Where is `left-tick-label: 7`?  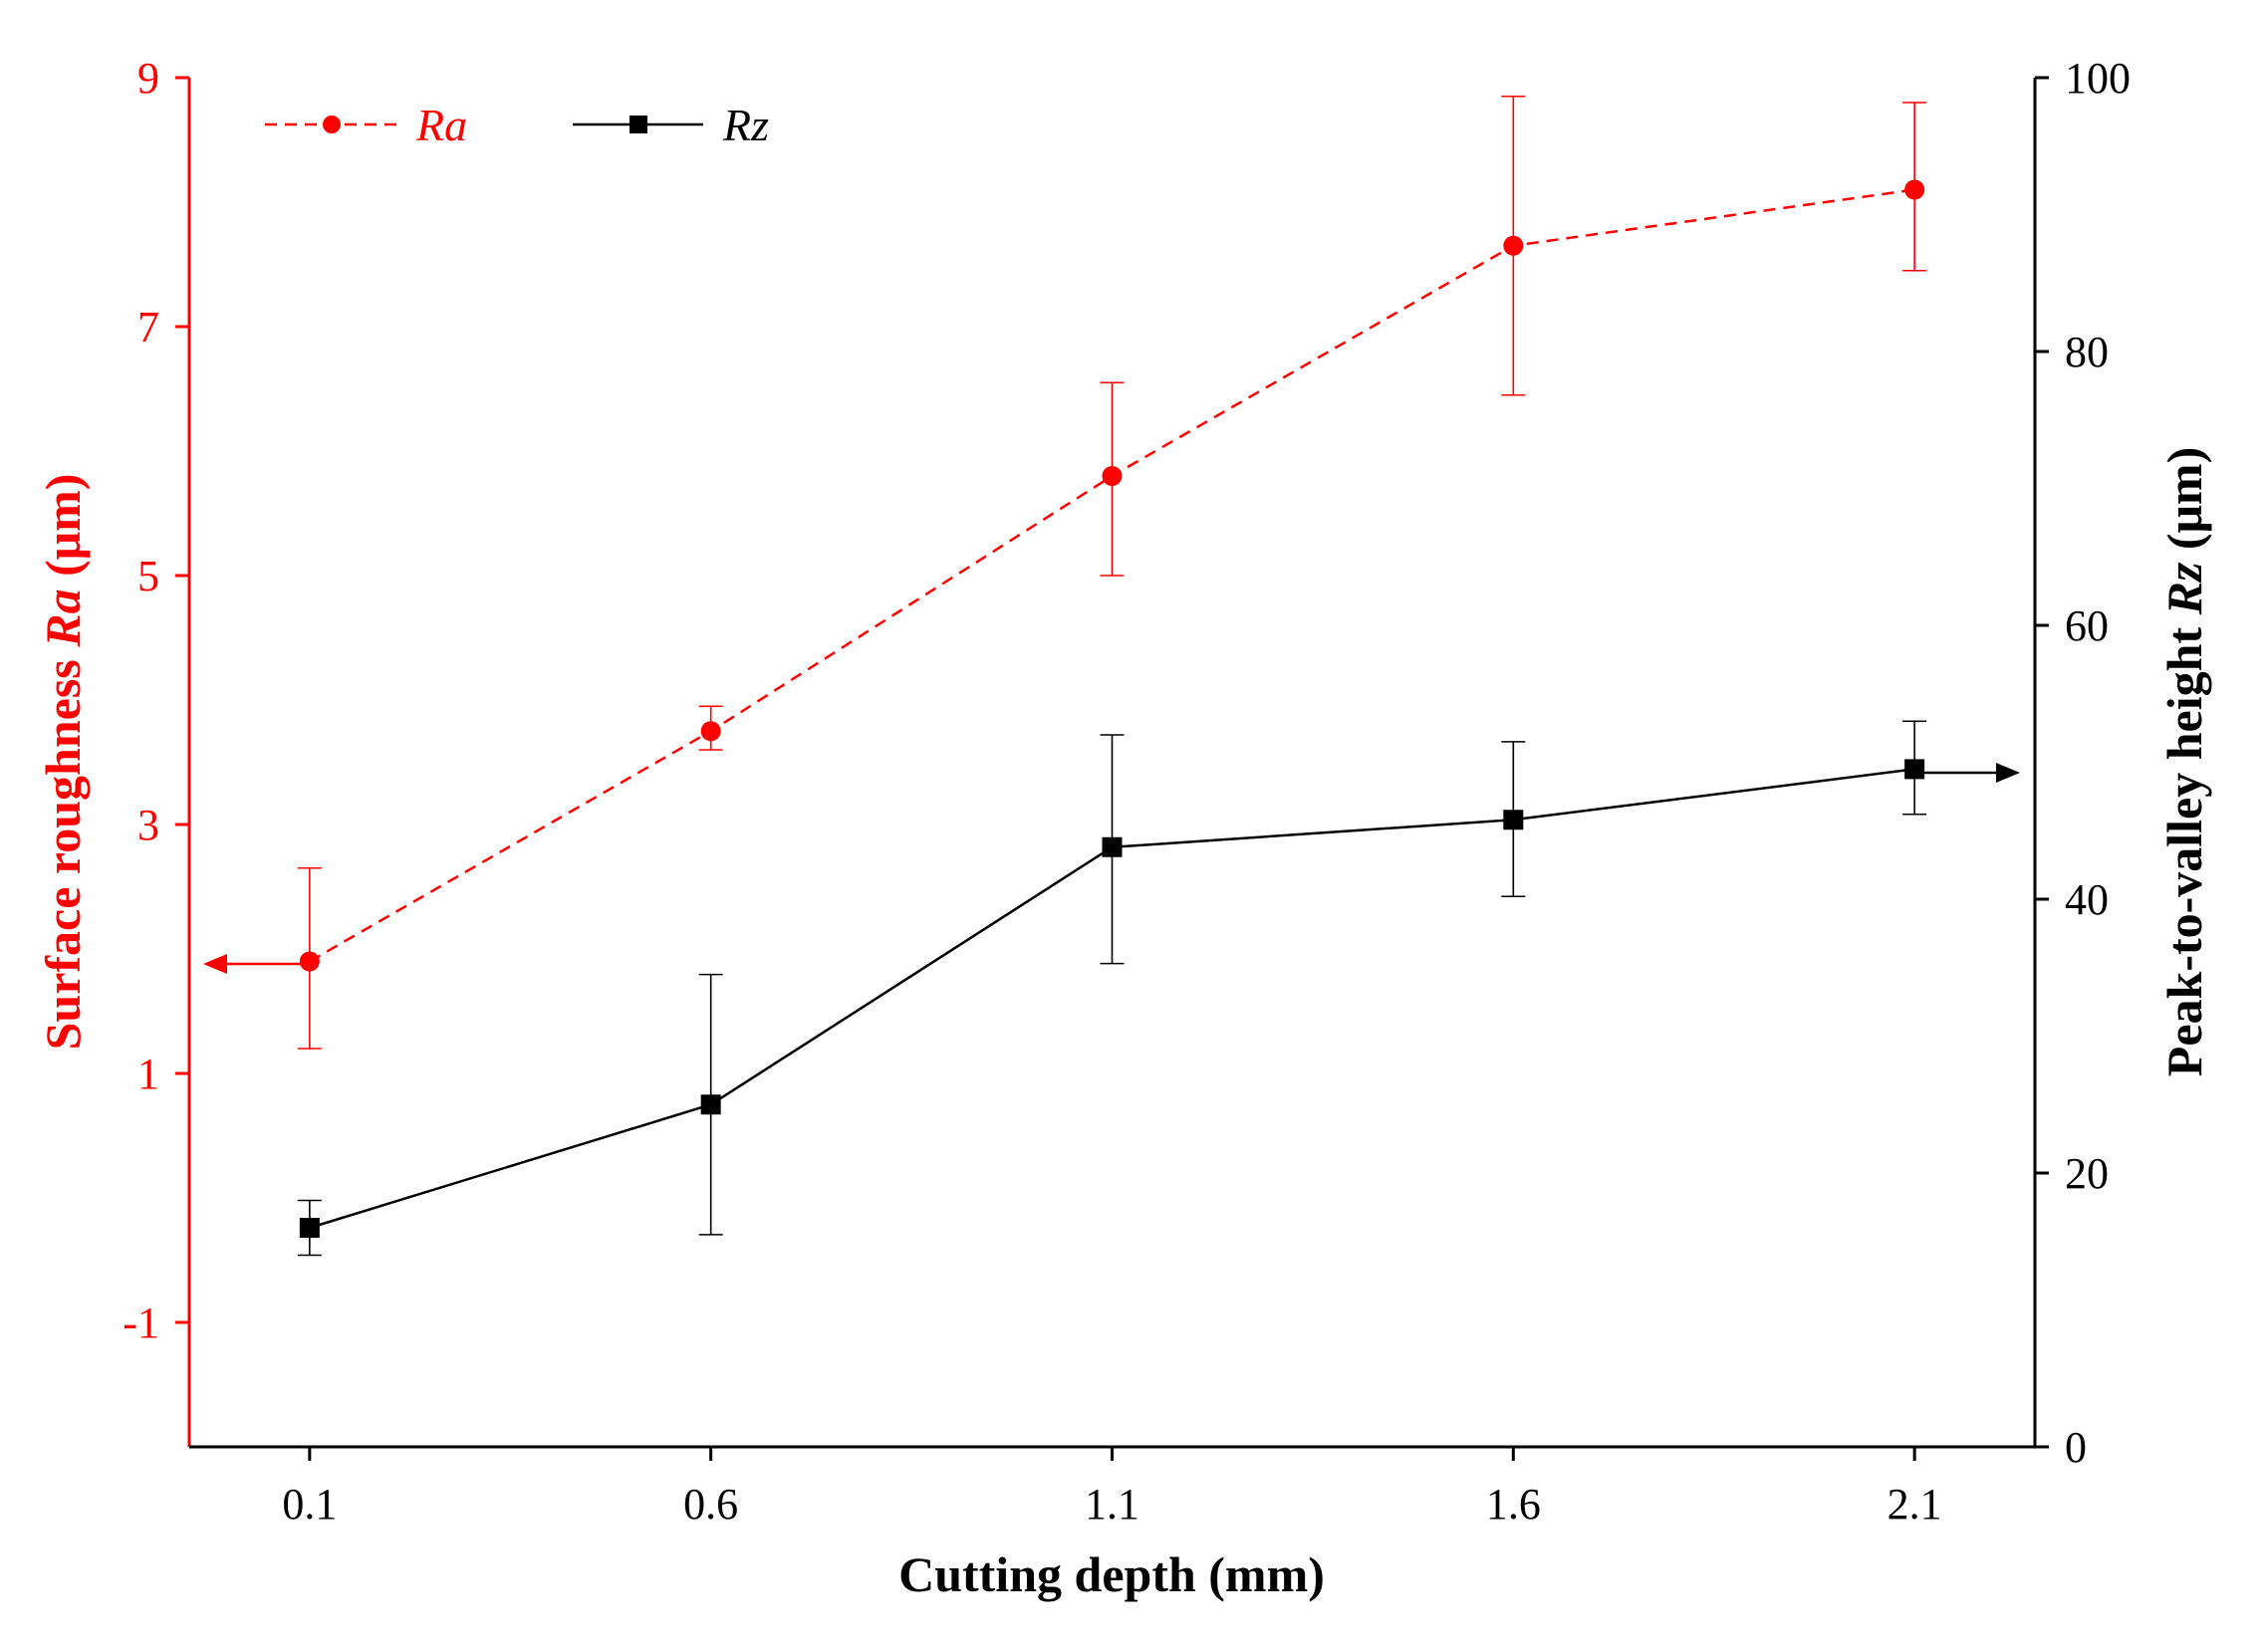 left-tick-label: 7 is located at coordinates (148, 327).